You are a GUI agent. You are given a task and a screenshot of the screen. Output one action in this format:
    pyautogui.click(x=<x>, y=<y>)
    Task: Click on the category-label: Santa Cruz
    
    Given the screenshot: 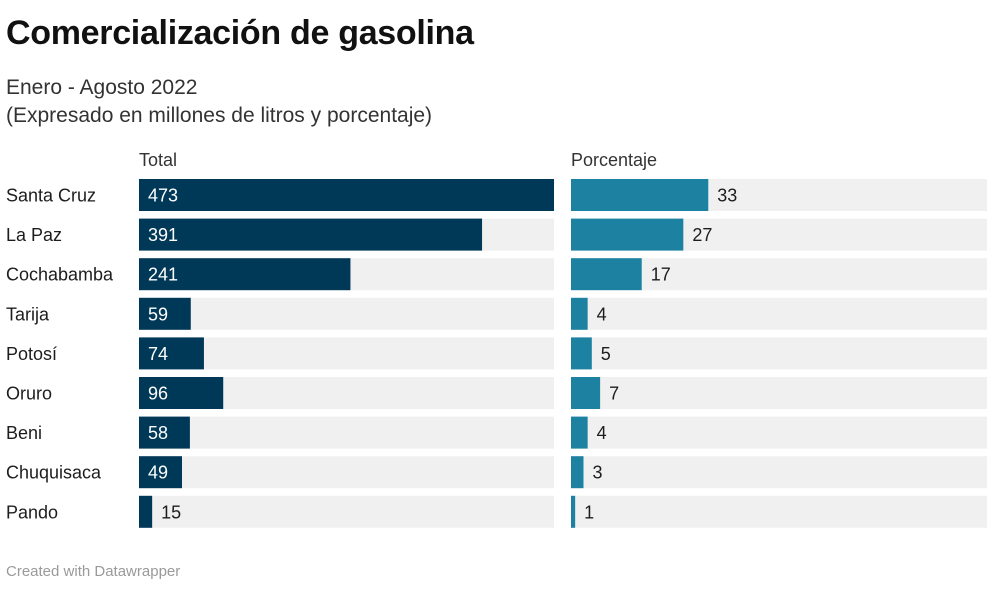 What is the action you would take?
    pyautogui.click(x=51, y=196)
    